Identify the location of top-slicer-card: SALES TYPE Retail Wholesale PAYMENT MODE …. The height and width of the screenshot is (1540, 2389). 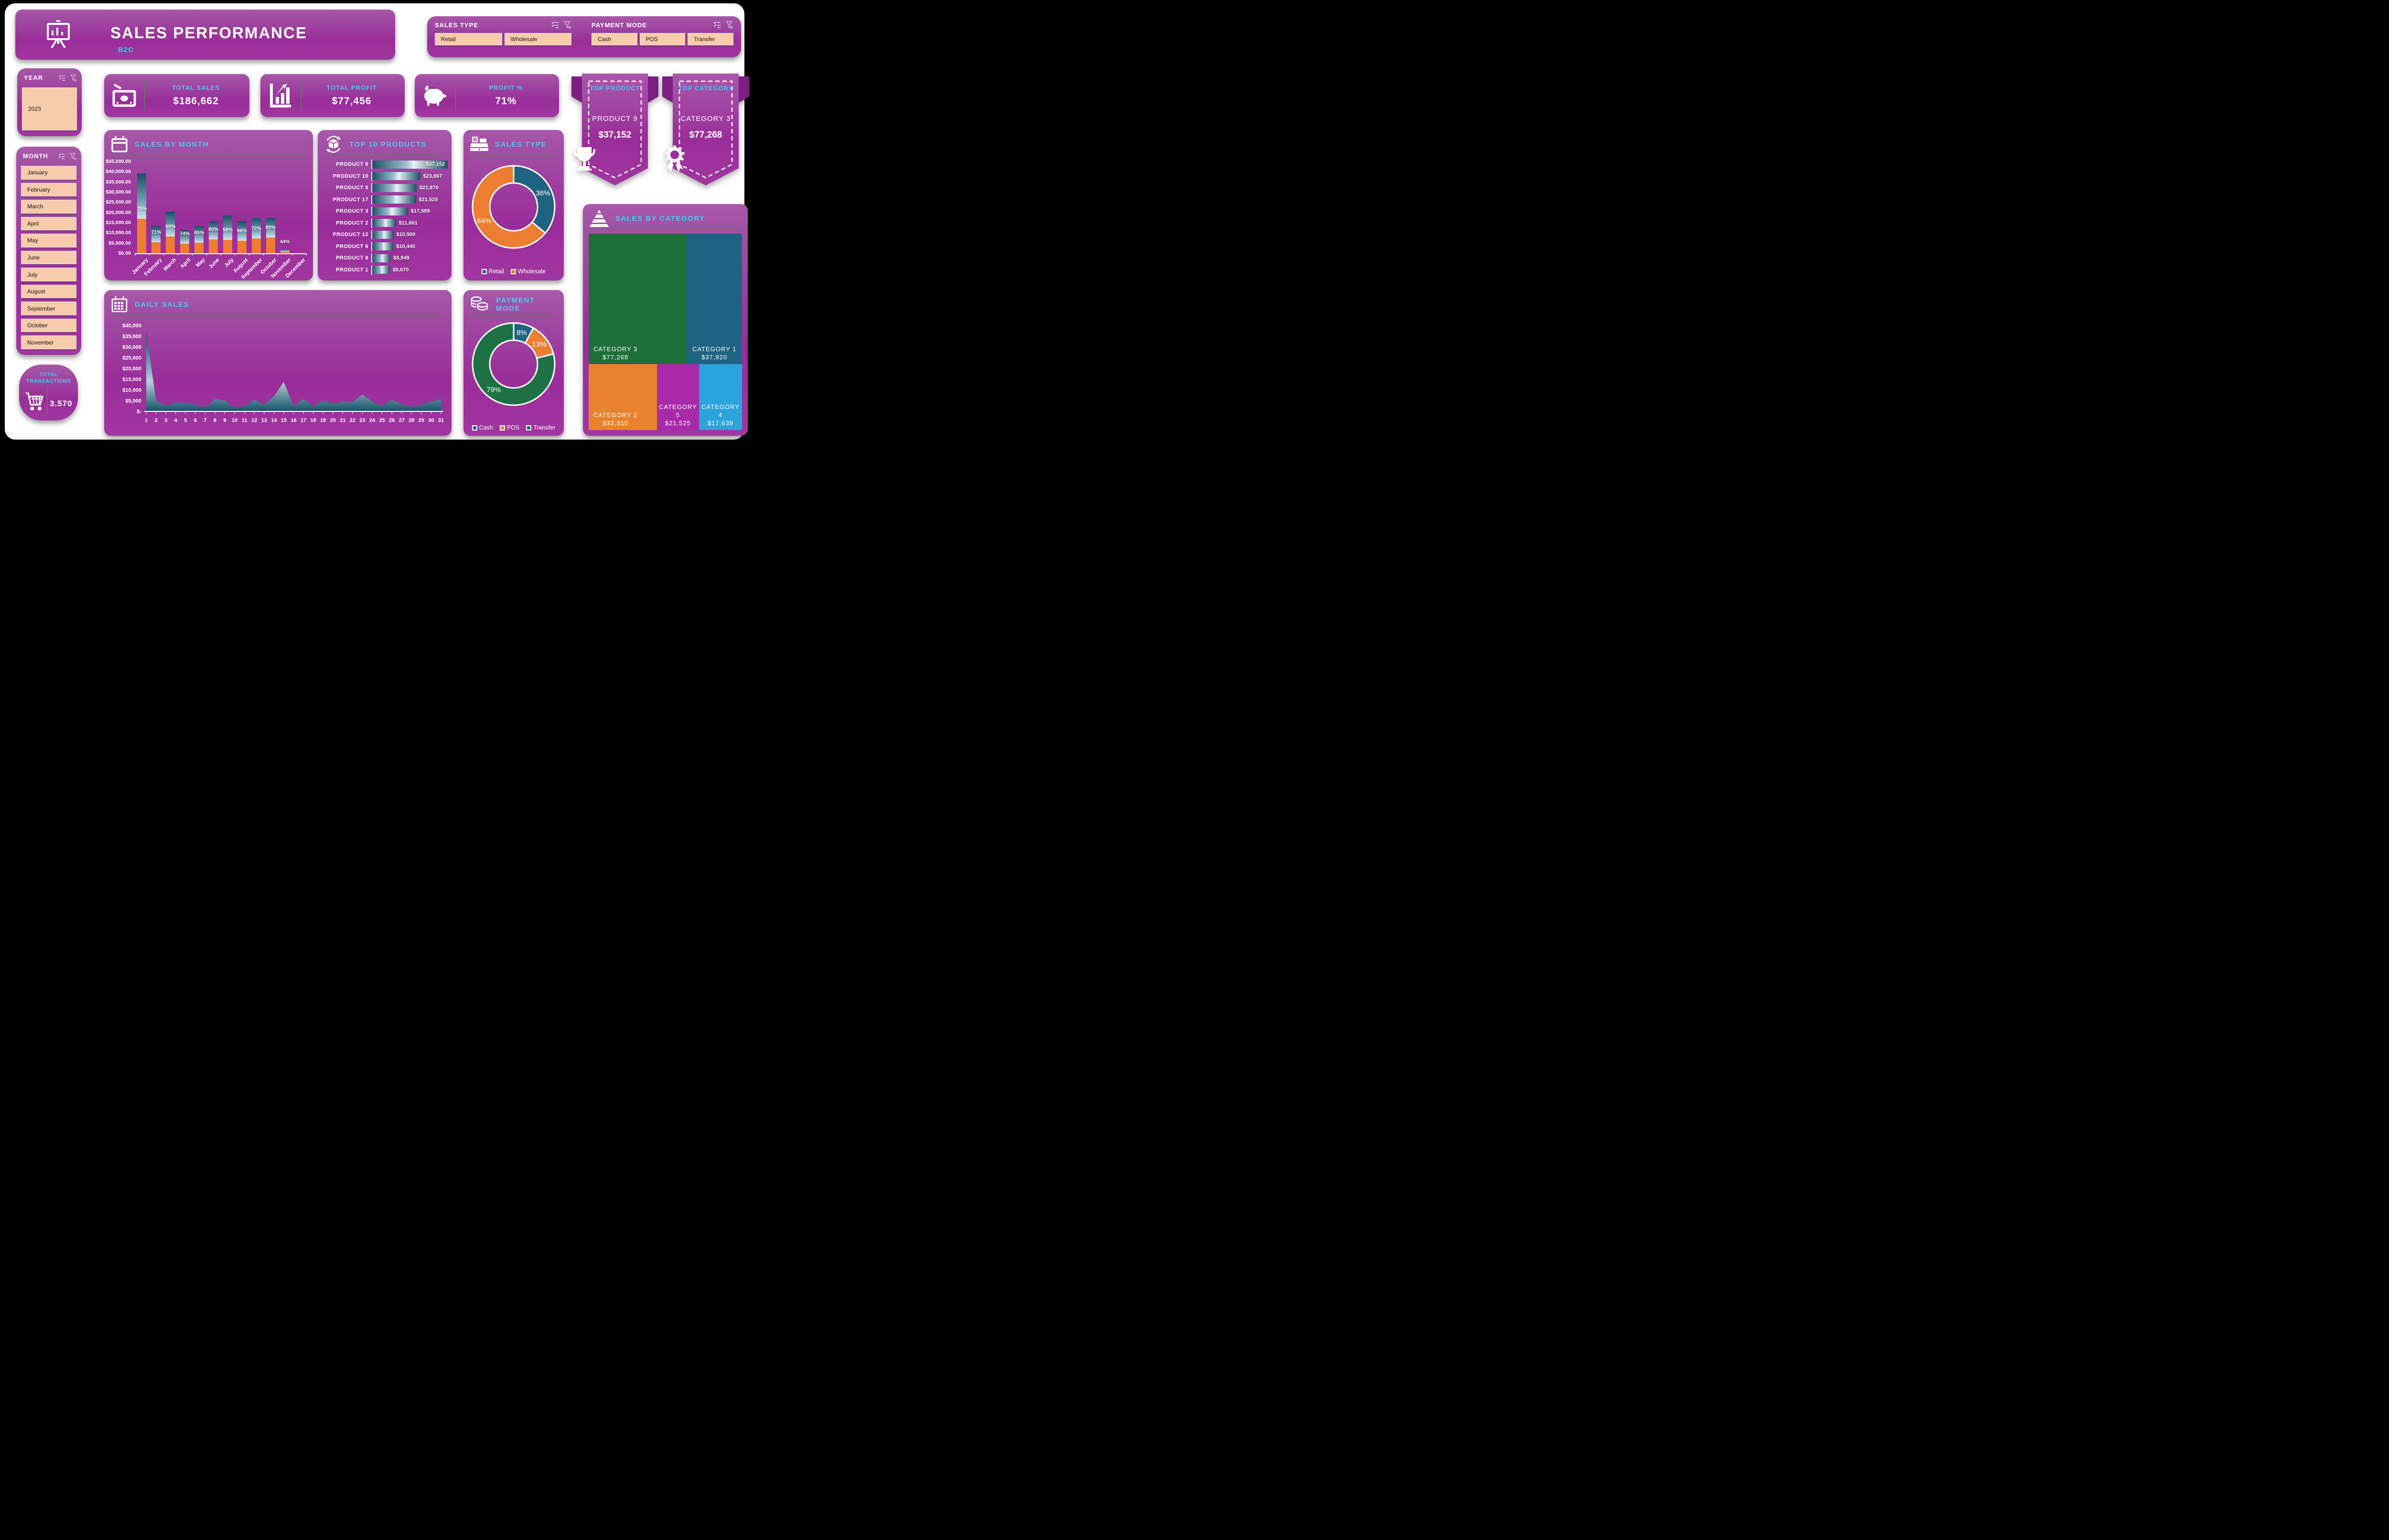
(584, 36).